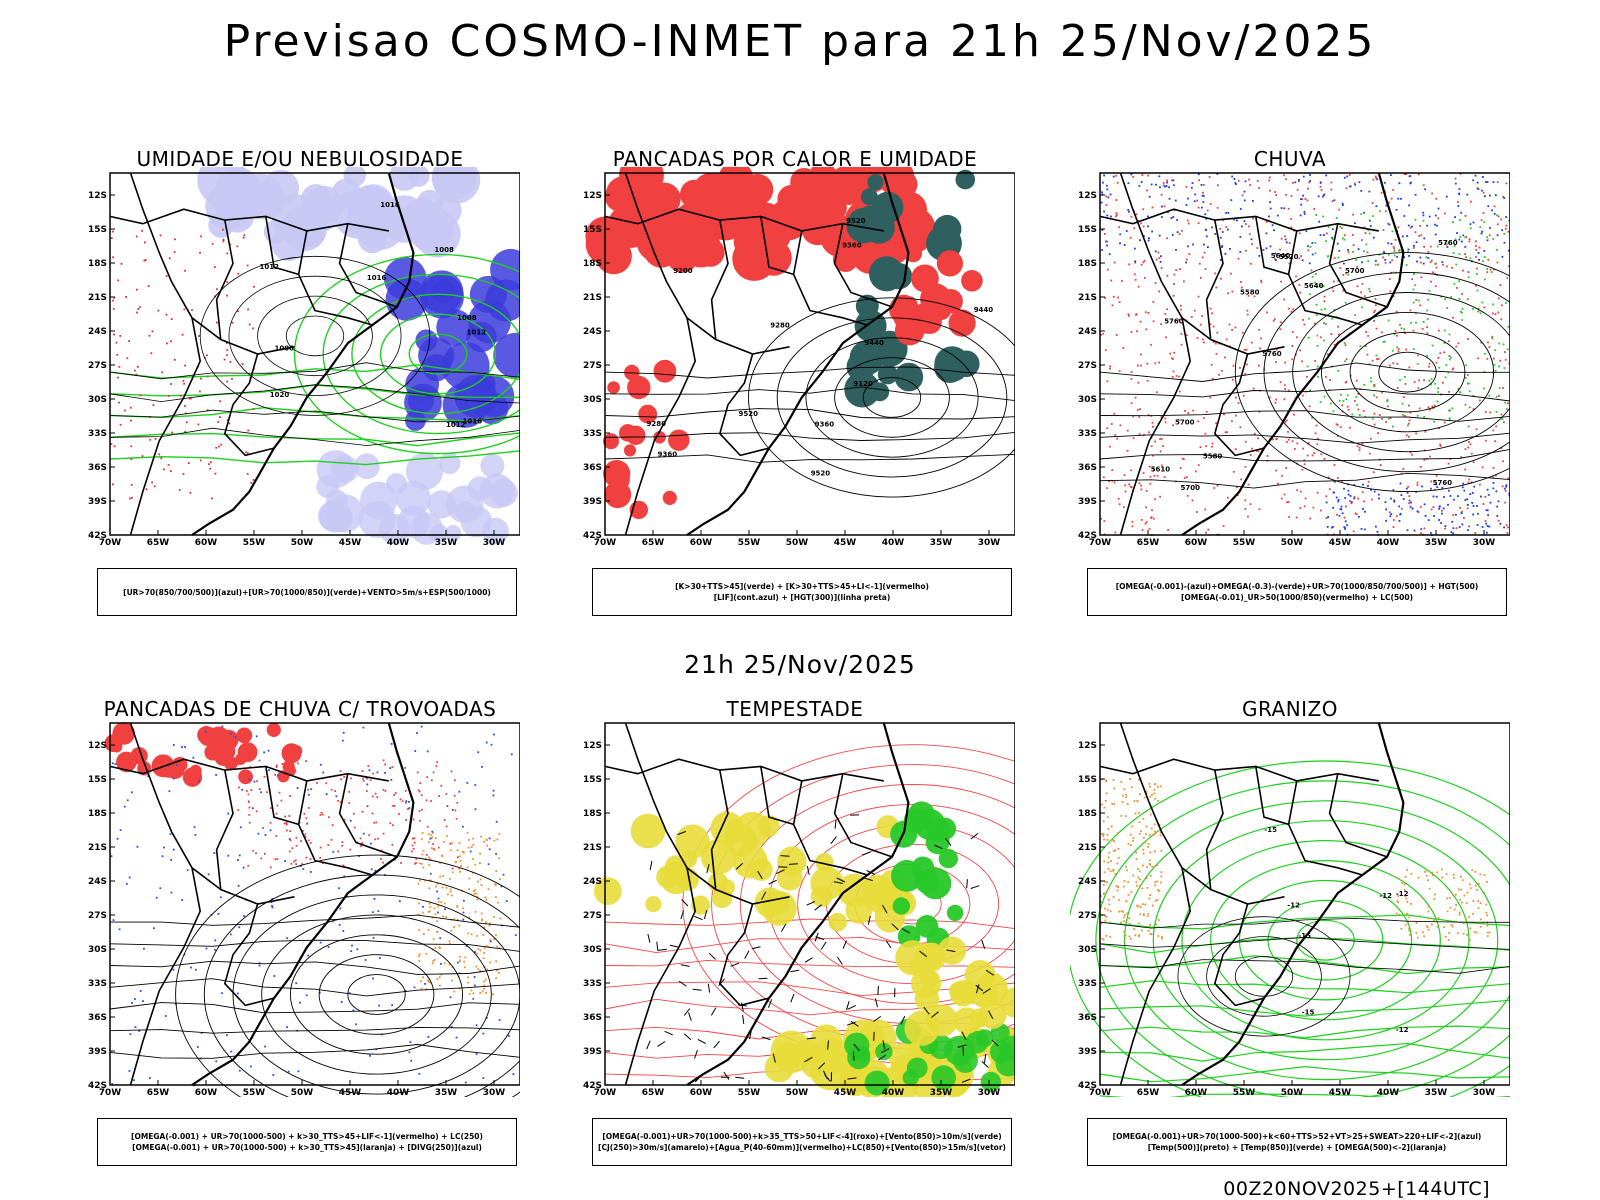  What do you see at coordinates (749, 542) in the screenshot?
I see `lon-label: 55W` at bounding box center [749, 542].